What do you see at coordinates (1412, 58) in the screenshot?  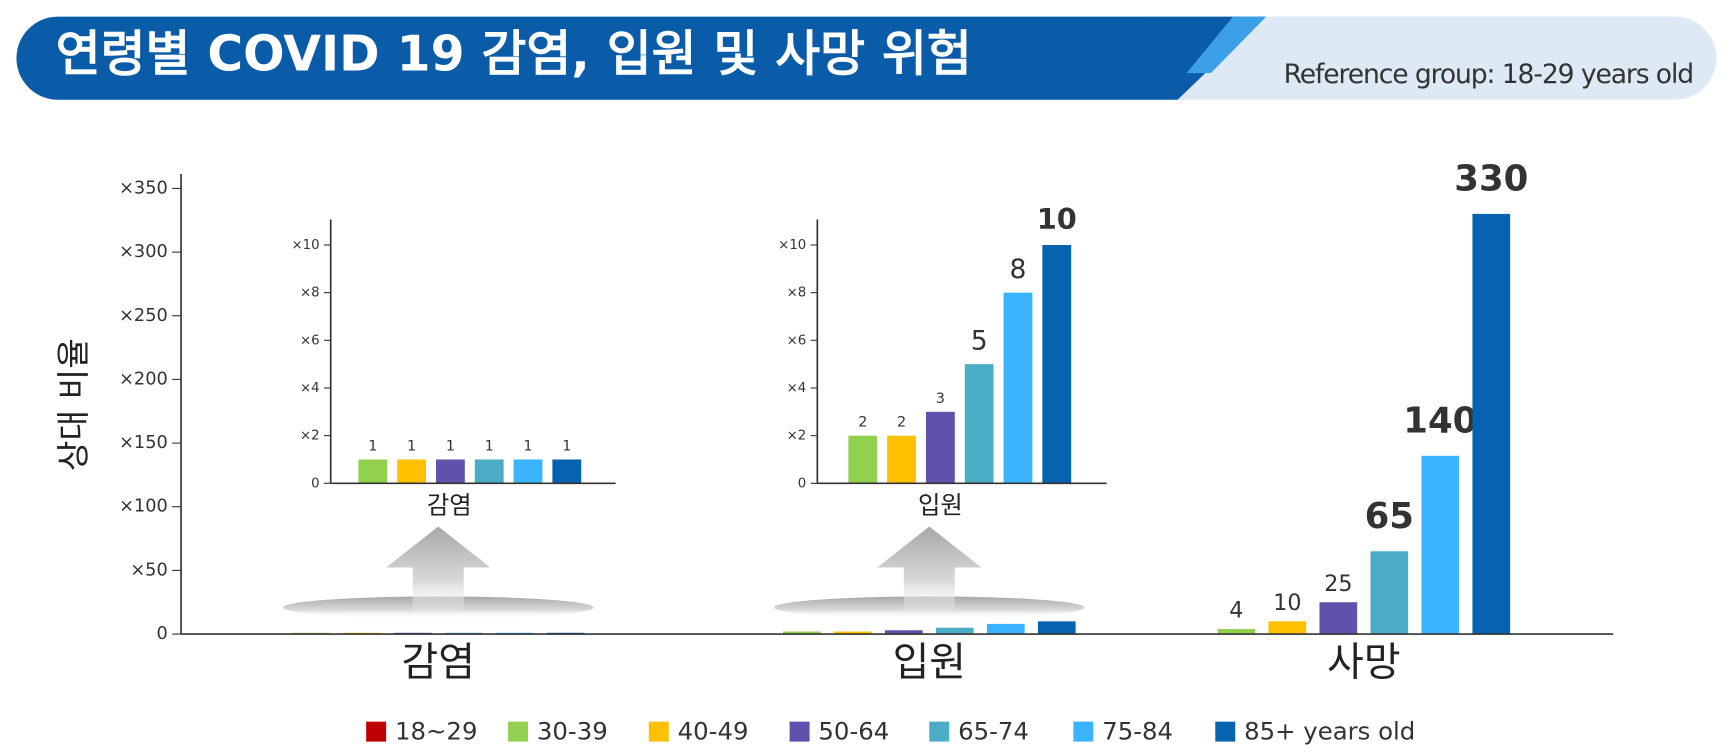 I see `header-pill` at bounding box center [1412, 58].